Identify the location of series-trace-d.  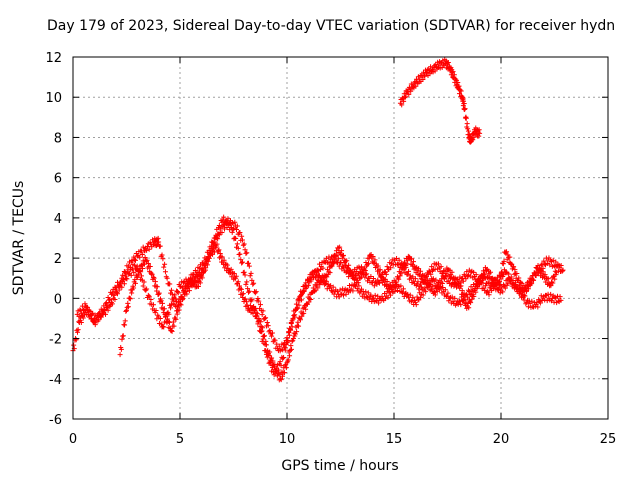
(440, 101).